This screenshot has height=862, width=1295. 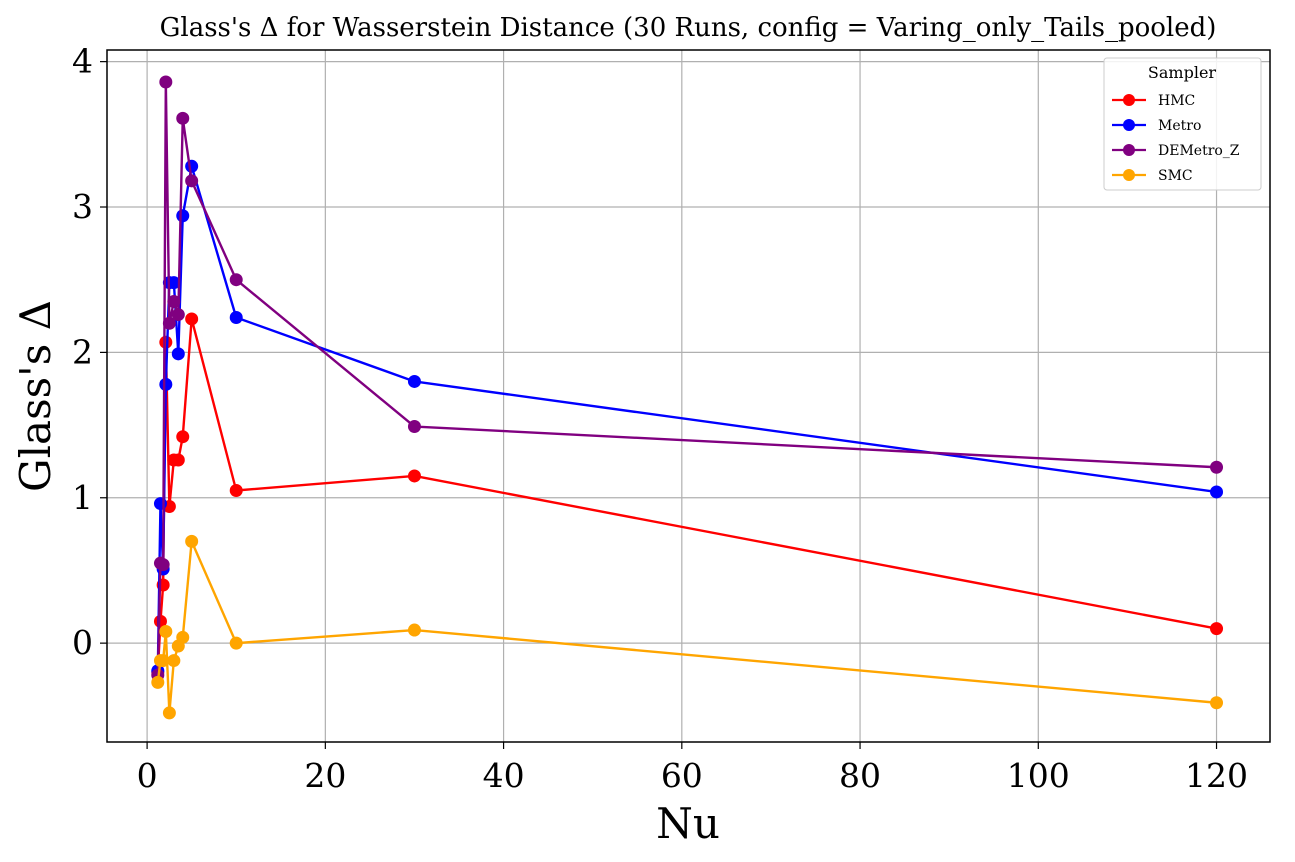 I want to click on y-tick-label: 4, so click(x=82, y=61).